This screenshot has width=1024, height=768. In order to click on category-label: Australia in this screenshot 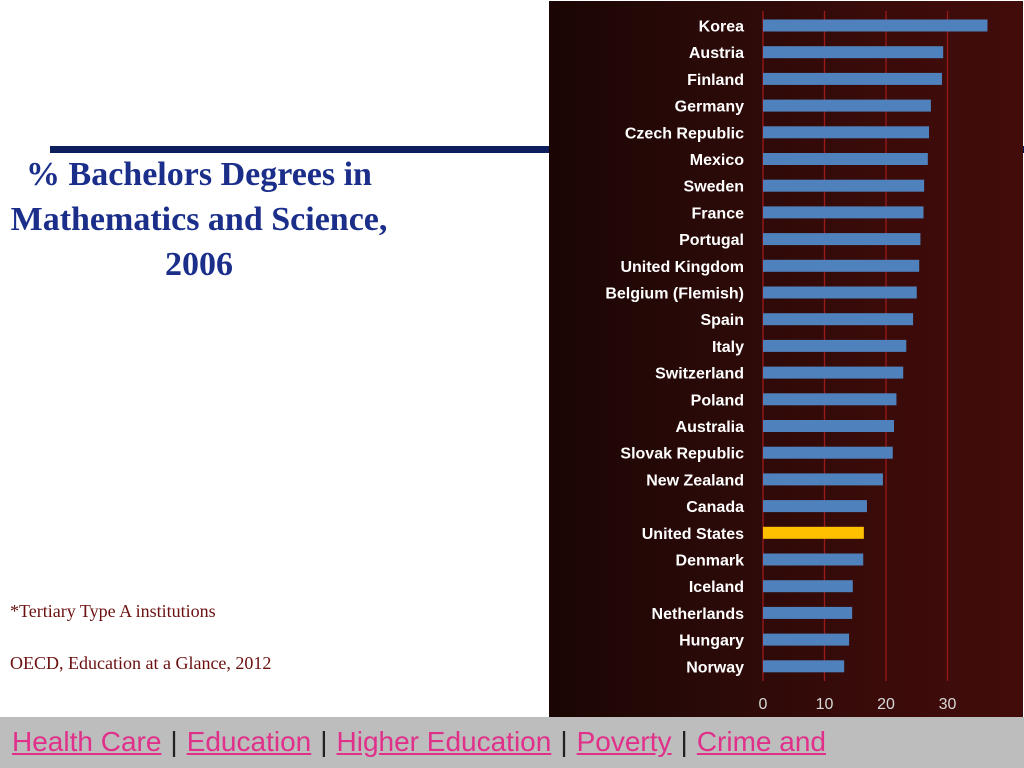, I will do `click(710, 427)`.